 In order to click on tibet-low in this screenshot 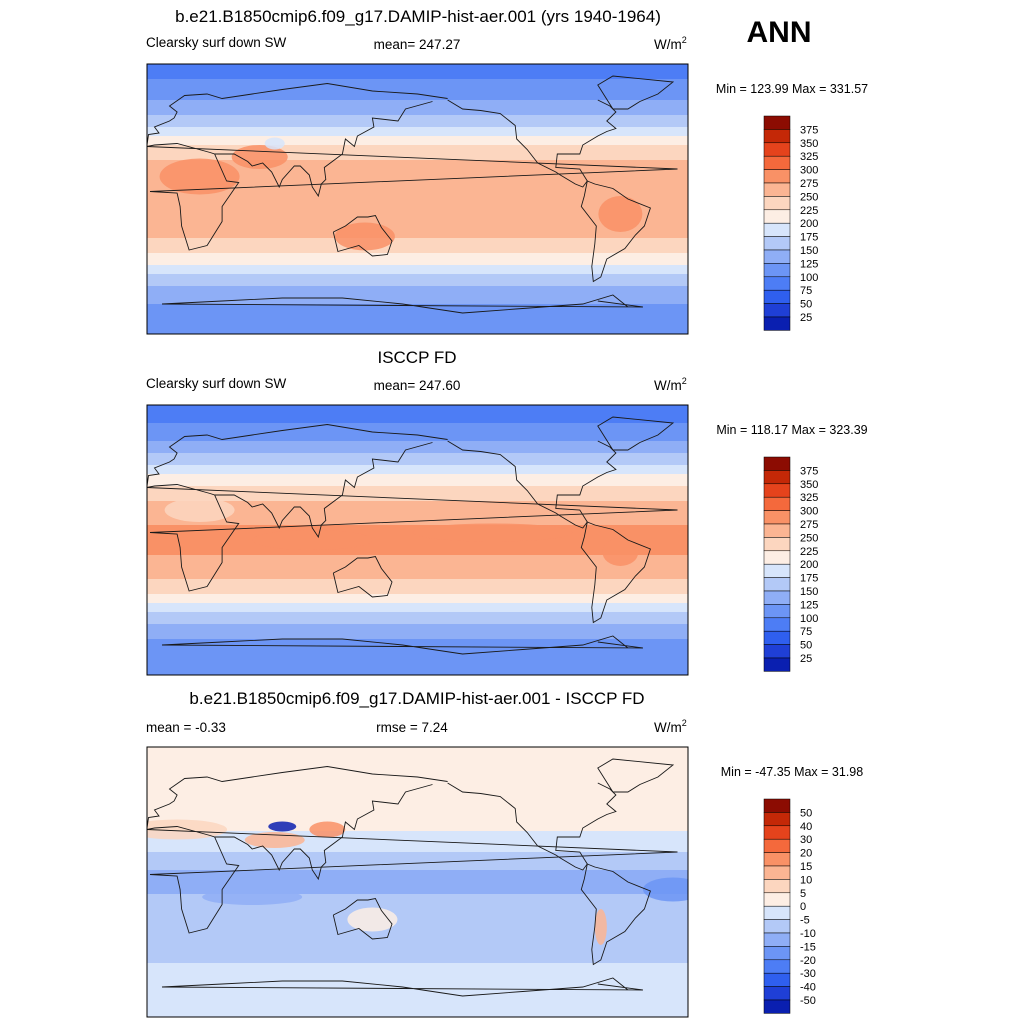, I will do `click(274, 143)`.